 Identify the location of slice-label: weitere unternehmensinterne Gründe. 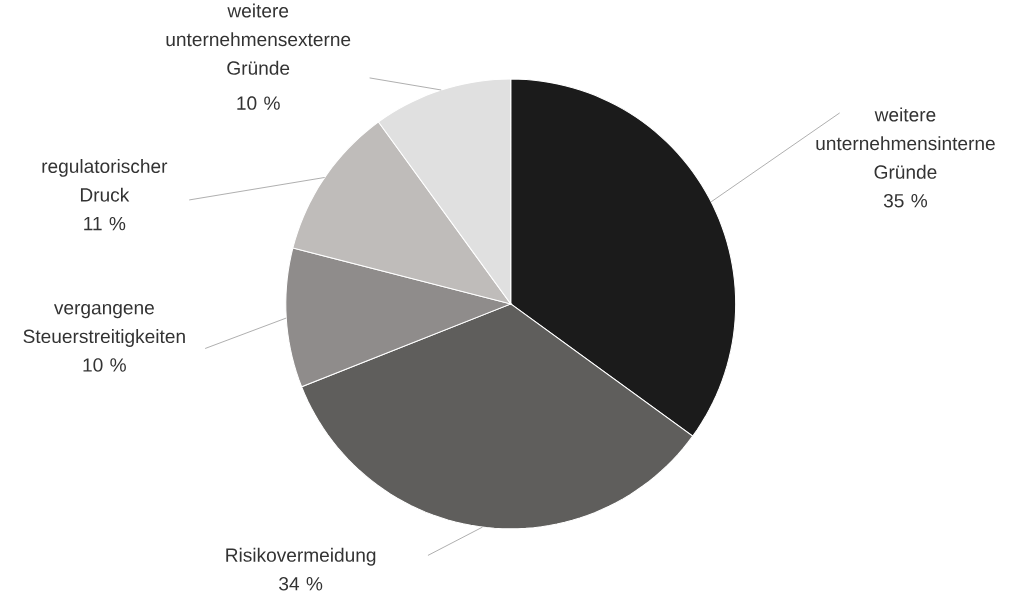
(905, 143).